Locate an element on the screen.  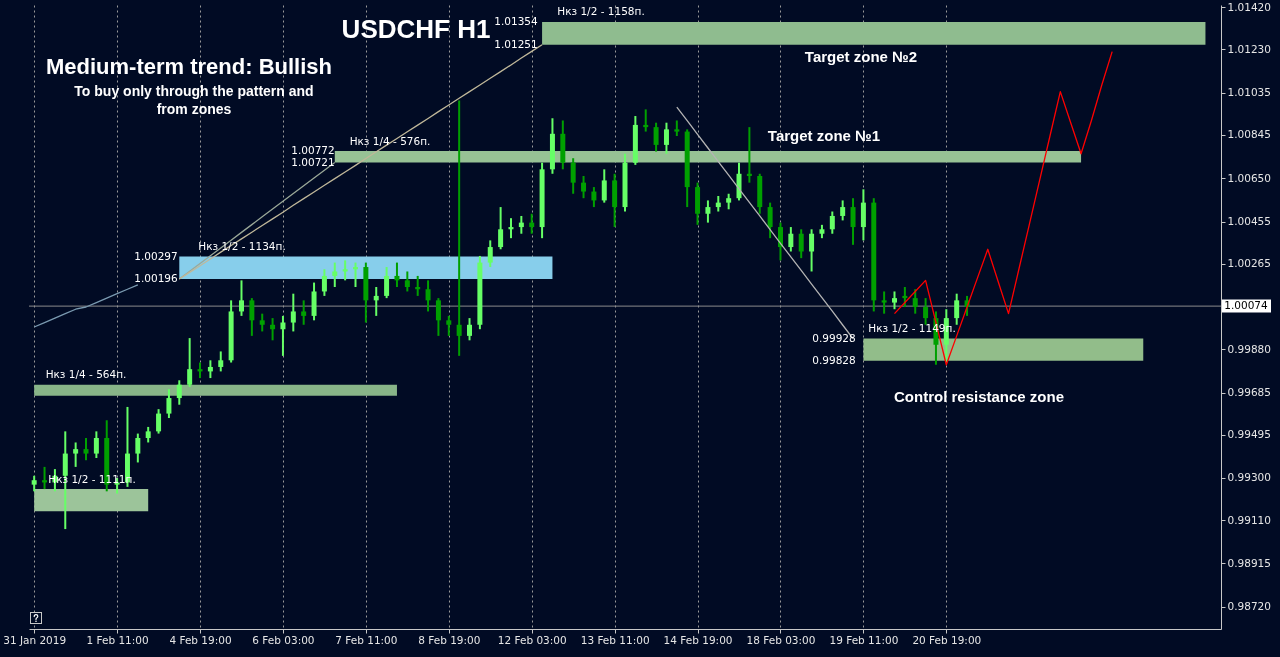
annotation: Нкз 1/2 - 1158п. is located at coordinates (601, 11).